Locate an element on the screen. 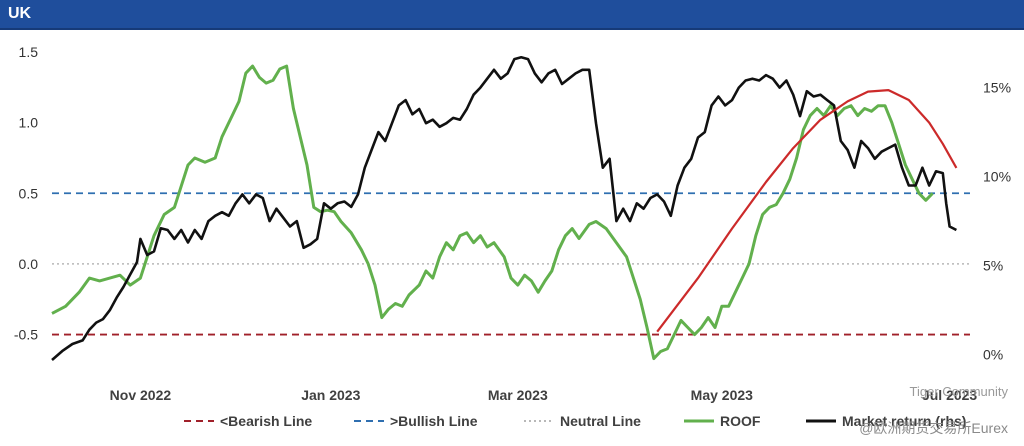 The width and height of the screenshot is (1024, 446). y-right-tick-2: 5% is located at coordinates (993, 266).